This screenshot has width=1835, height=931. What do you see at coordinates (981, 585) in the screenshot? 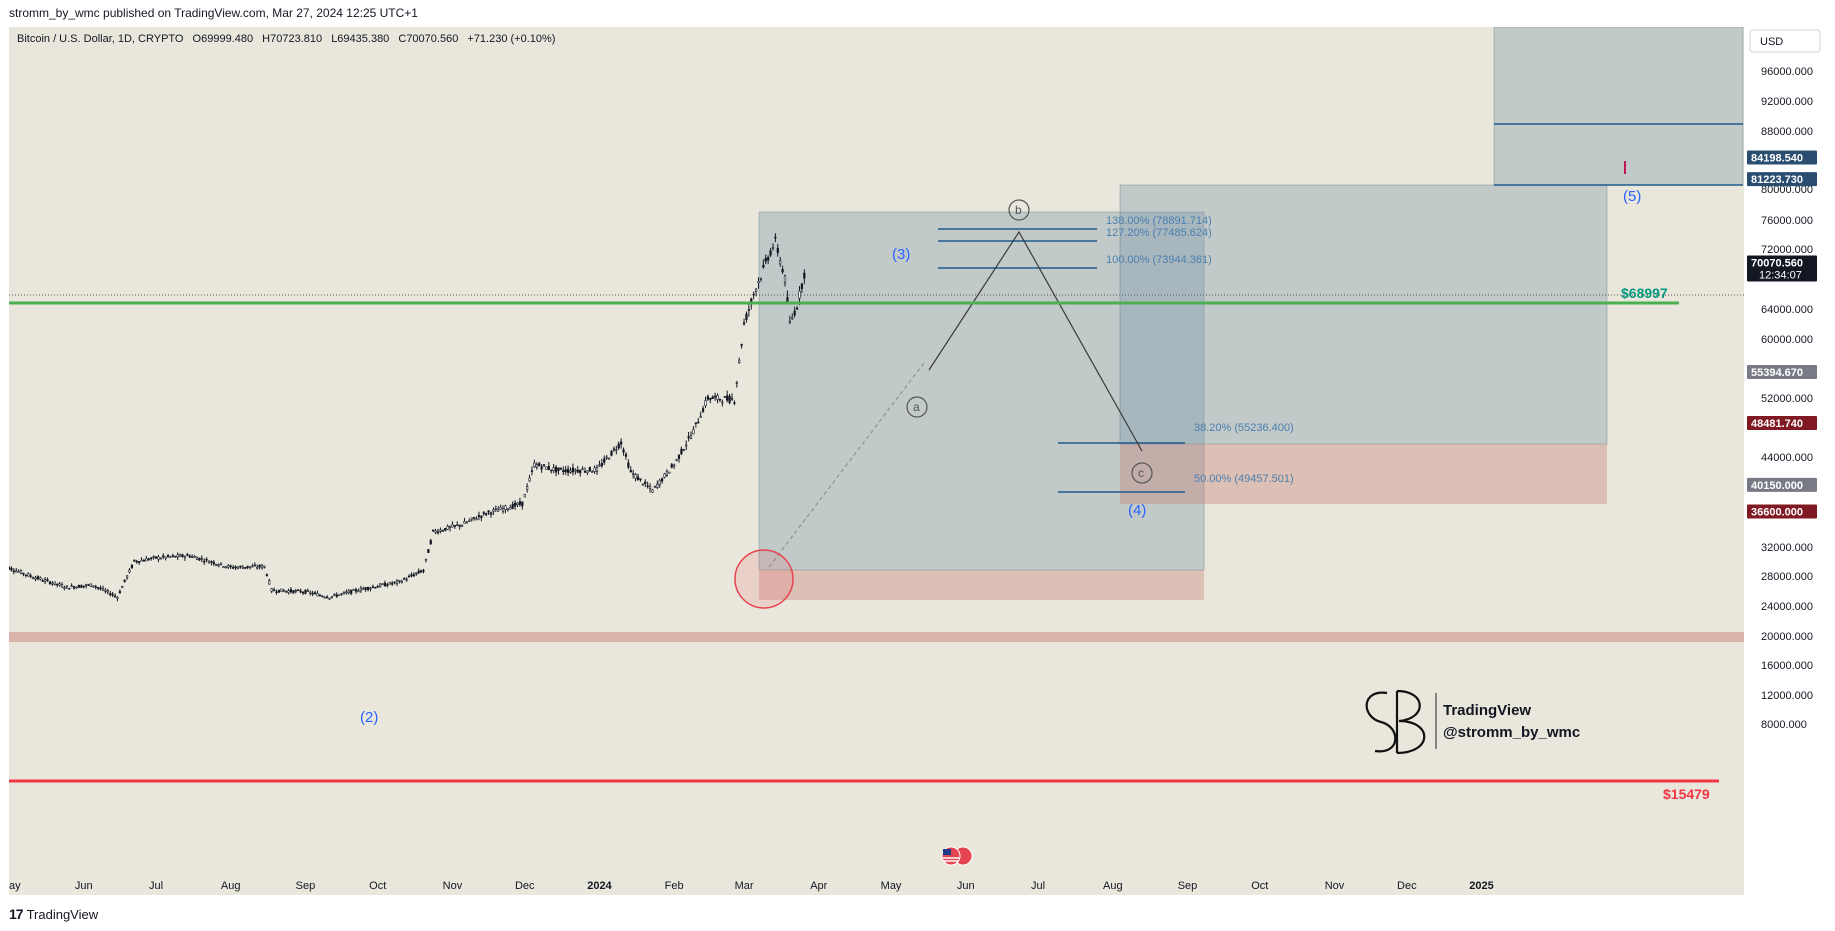
I see `box-wave3-stop-zone` at bounding box center [981, 585].